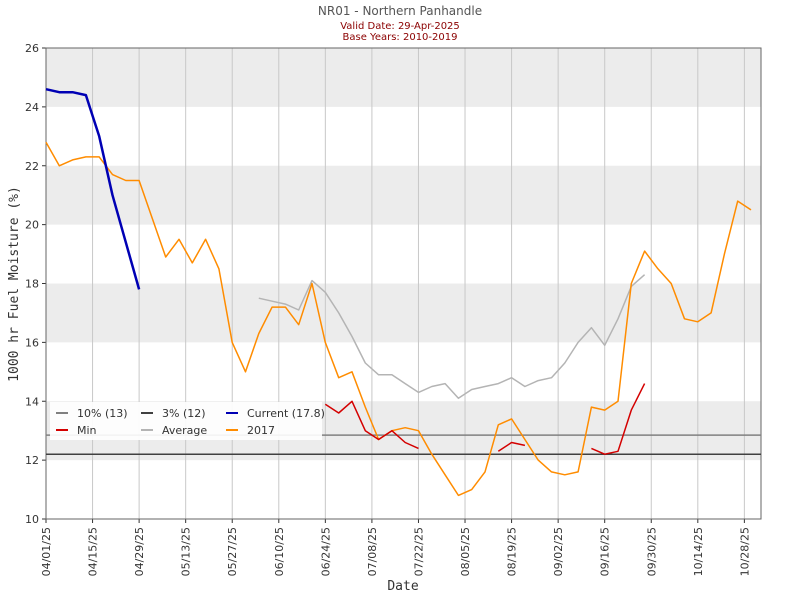  I want to click on x-tick-label: 04/29/25, so click(139, 551).